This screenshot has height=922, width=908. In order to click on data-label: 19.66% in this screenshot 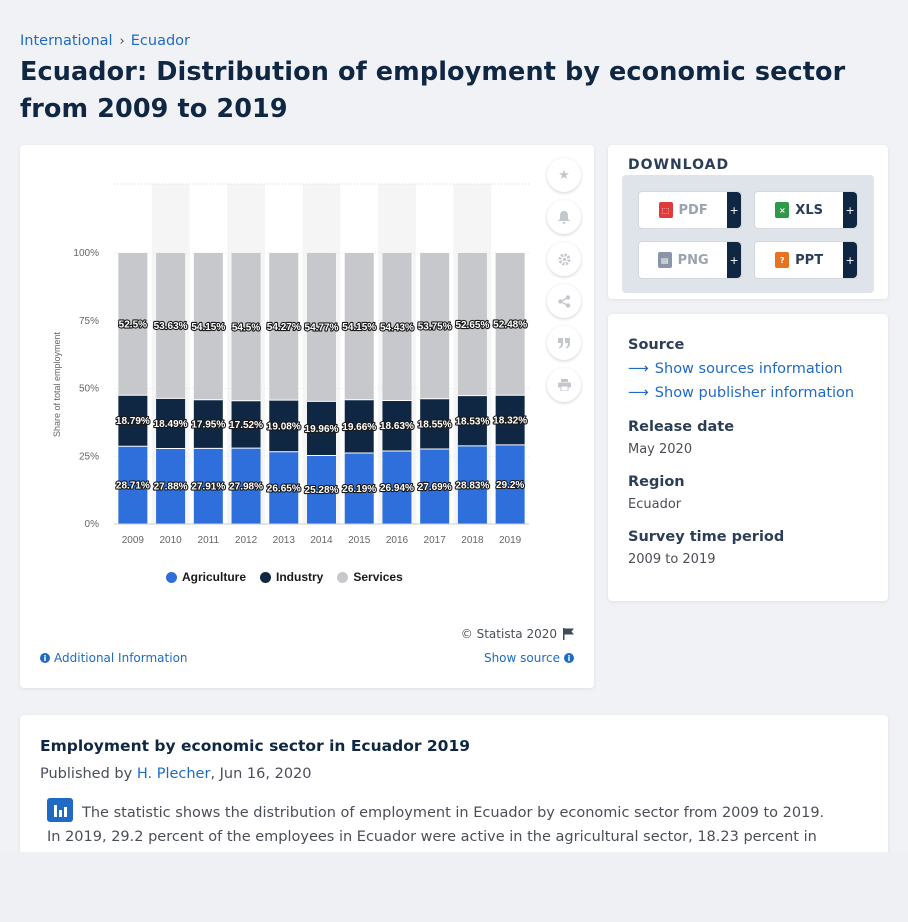, I will do `click(359, 427)`.